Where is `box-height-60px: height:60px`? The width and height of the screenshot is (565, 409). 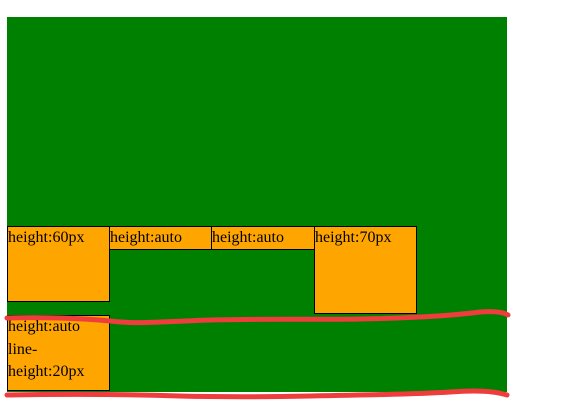 box-height-60px: height:60px is located at coordinates (58, 264).